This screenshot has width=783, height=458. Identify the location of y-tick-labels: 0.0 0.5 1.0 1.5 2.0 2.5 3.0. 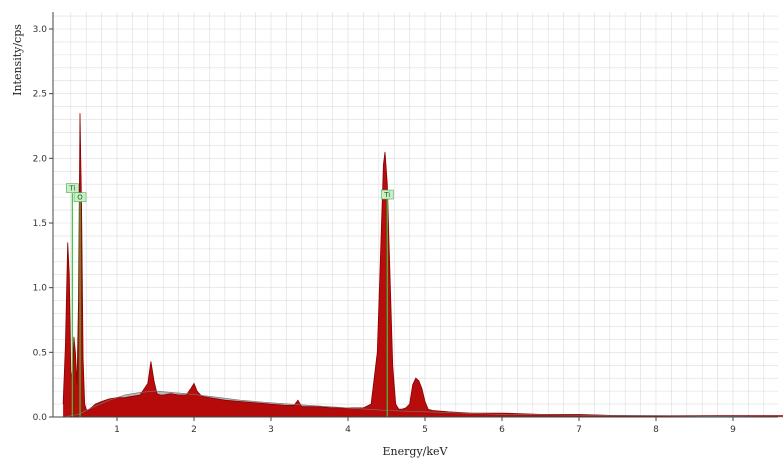
(43, 224).